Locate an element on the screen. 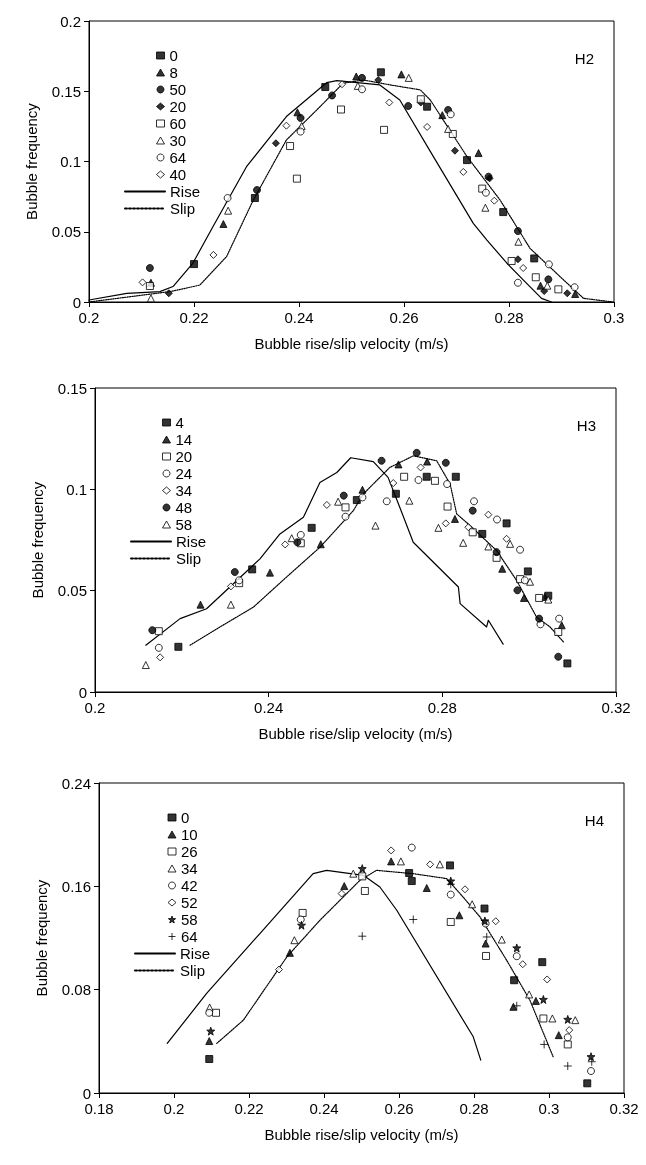 The width and height of the screenshot is (646, 1165). legend-label: 24 is located at coordinates (184, 473).